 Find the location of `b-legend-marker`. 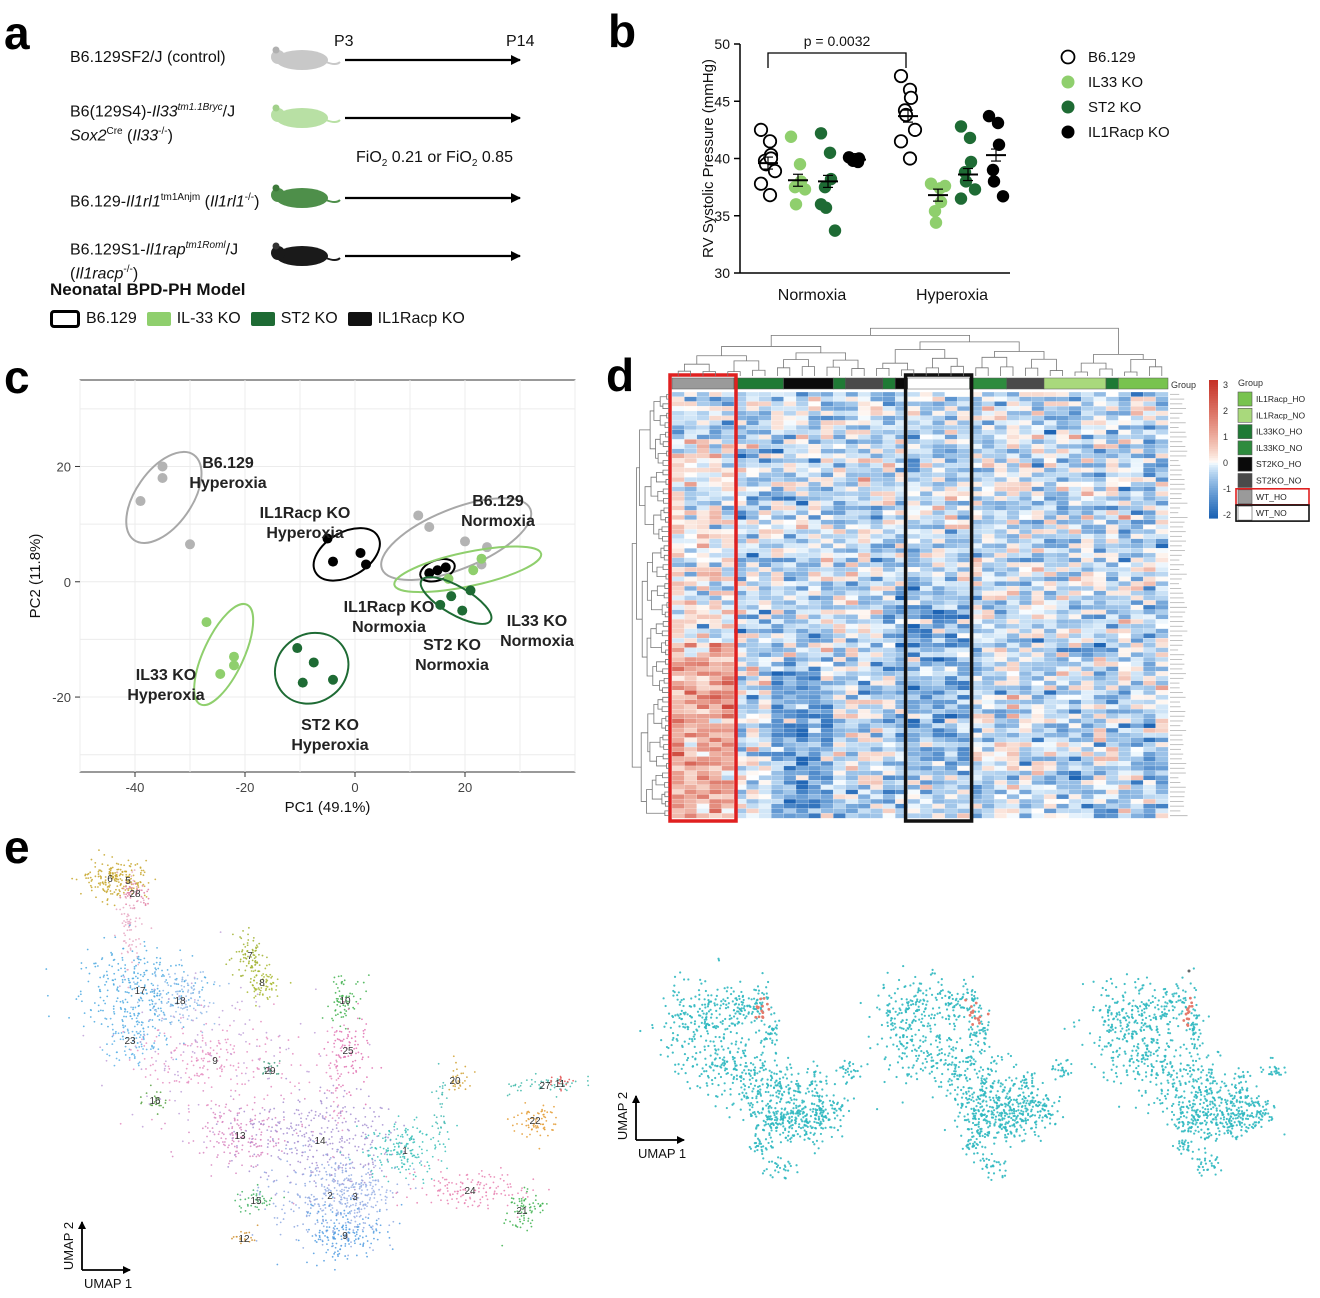

b-legend-marker is located at coordinates (1068, 82).